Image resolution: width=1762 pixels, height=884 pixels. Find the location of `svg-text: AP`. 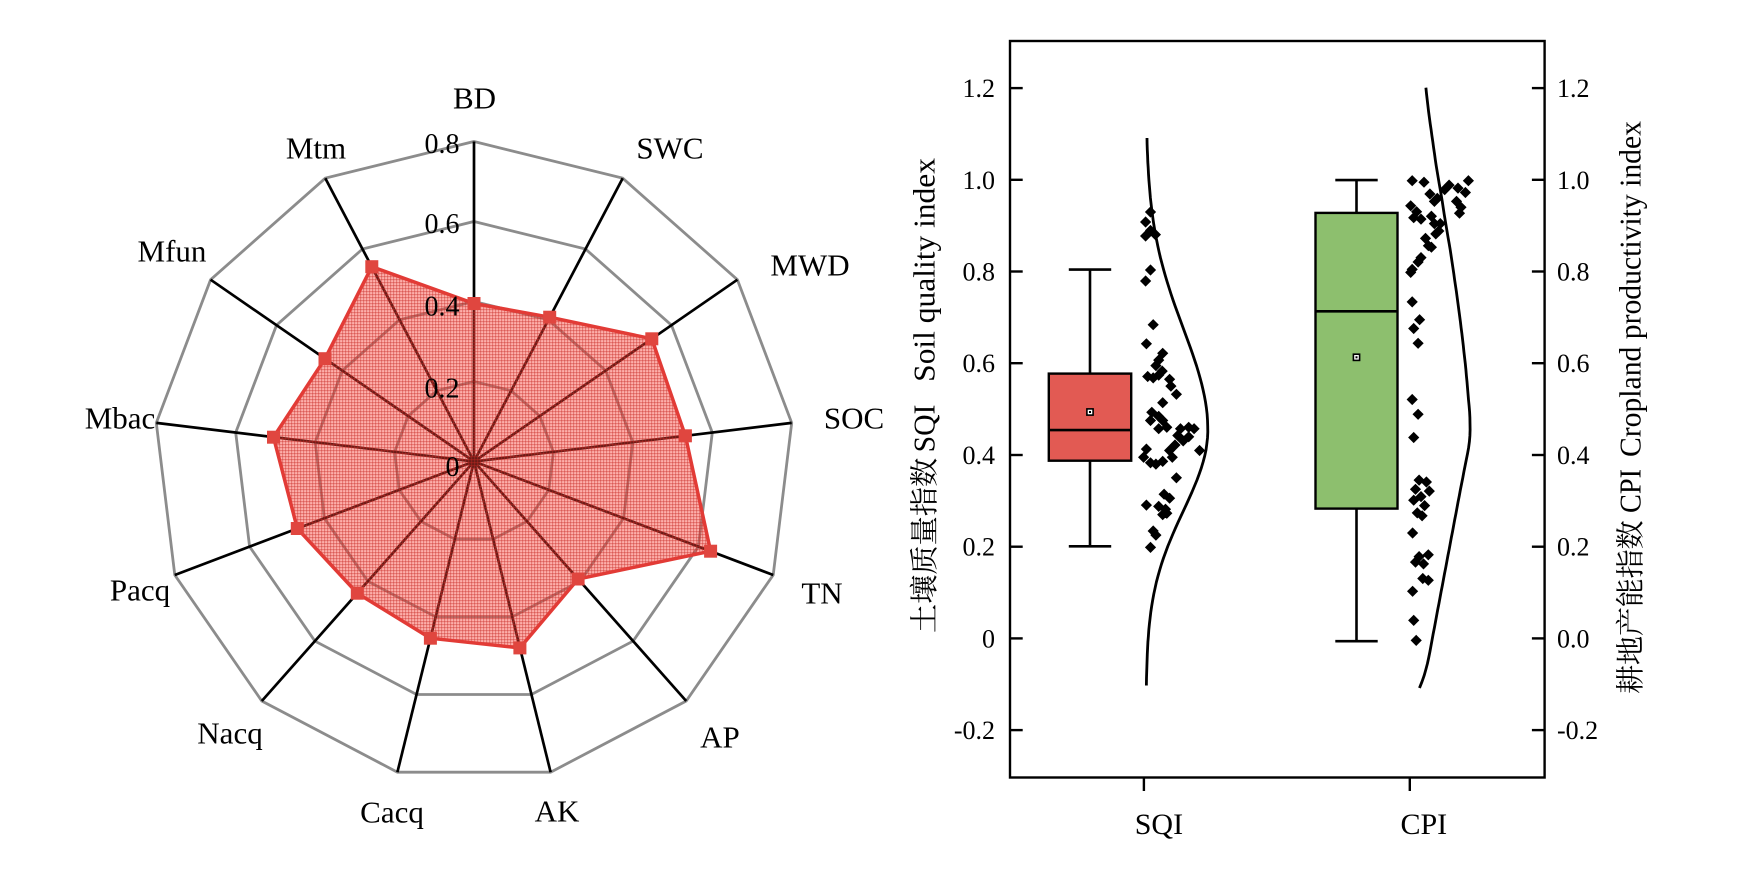

svg-text: AP is located at coordinates (720, 736).